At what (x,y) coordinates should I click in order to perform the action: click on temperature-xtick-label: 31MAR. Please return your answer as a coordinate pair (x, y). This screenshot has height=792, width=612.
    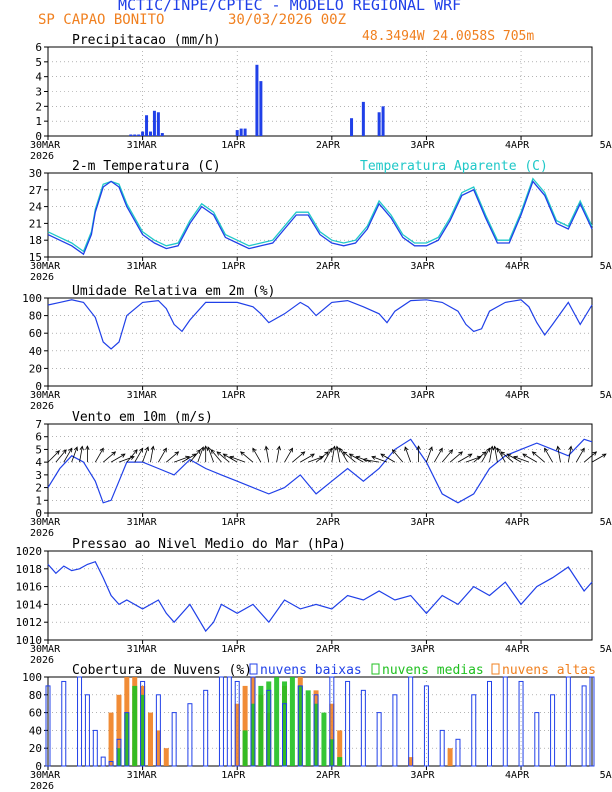
    Looking at the image, I should click on (142, 266).